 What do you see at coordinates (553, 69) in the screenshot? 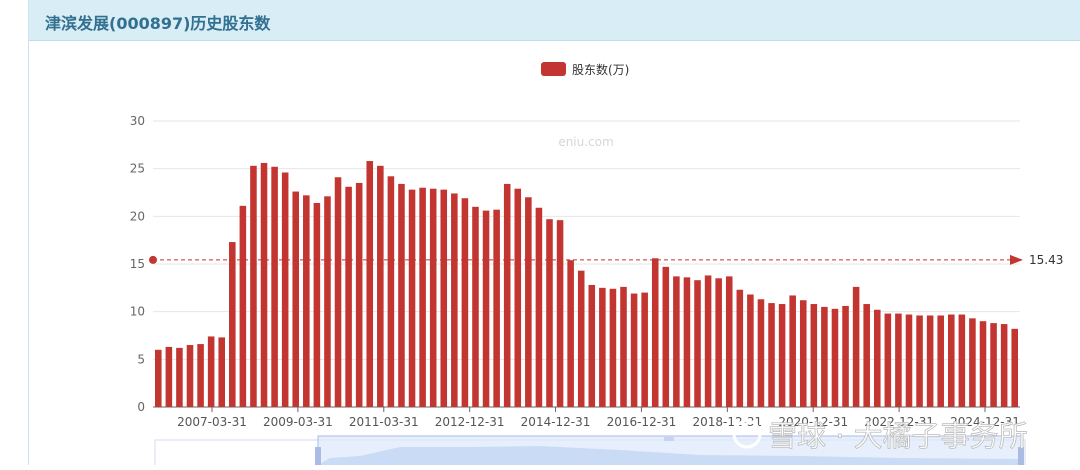
I see `legend-swatch` at bounding box center [553, 69].